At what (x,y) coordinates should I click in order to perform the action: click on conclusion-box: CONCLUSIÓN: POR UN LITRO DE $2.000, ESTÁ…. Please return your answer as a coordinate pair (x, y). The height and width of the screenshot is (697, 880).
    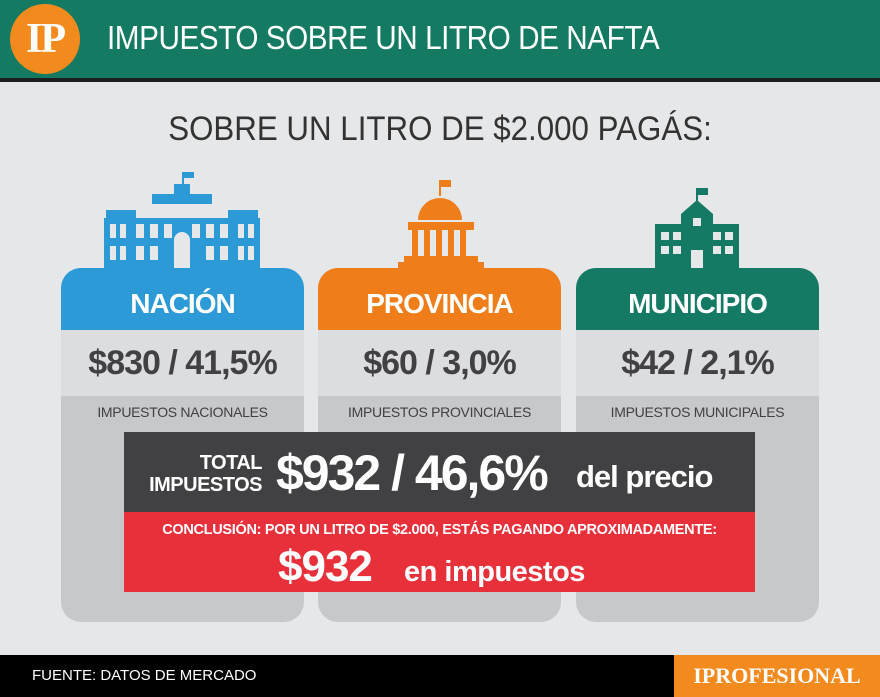
    Looking at the image, I should click on (439, 552).